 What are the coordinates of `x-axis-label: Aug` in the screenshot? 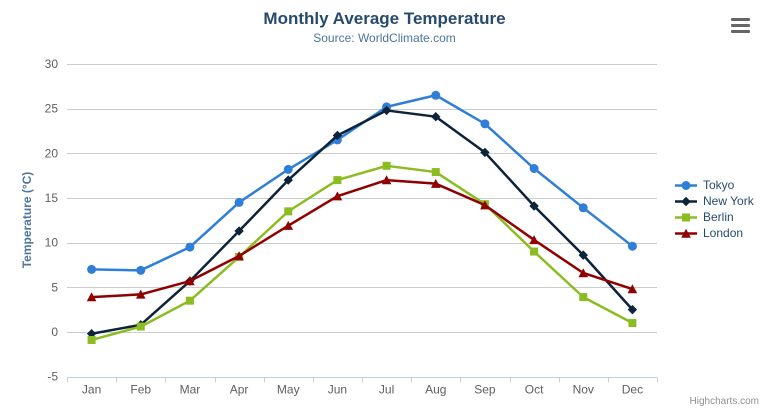 It's located at (435, 390).